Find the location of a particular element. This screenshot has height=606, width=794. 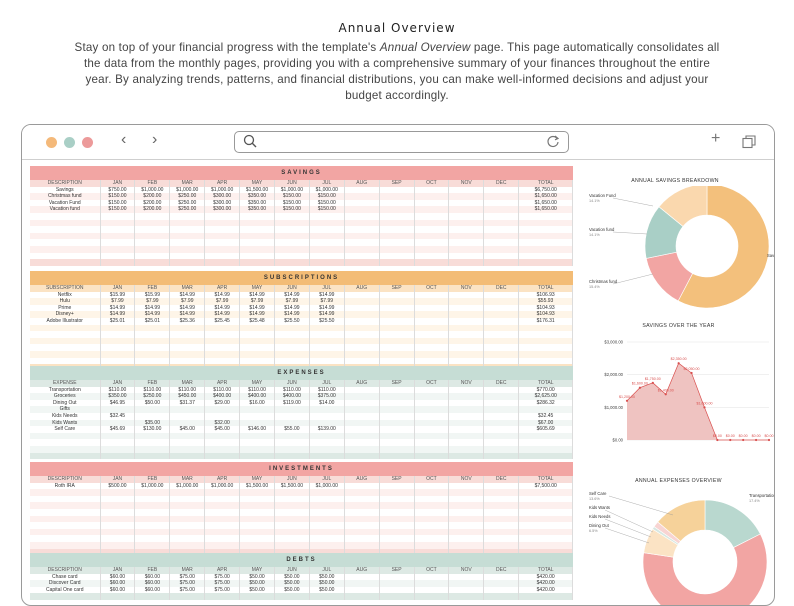

cell-value: $200.00 is located at coordinates (152, 203).